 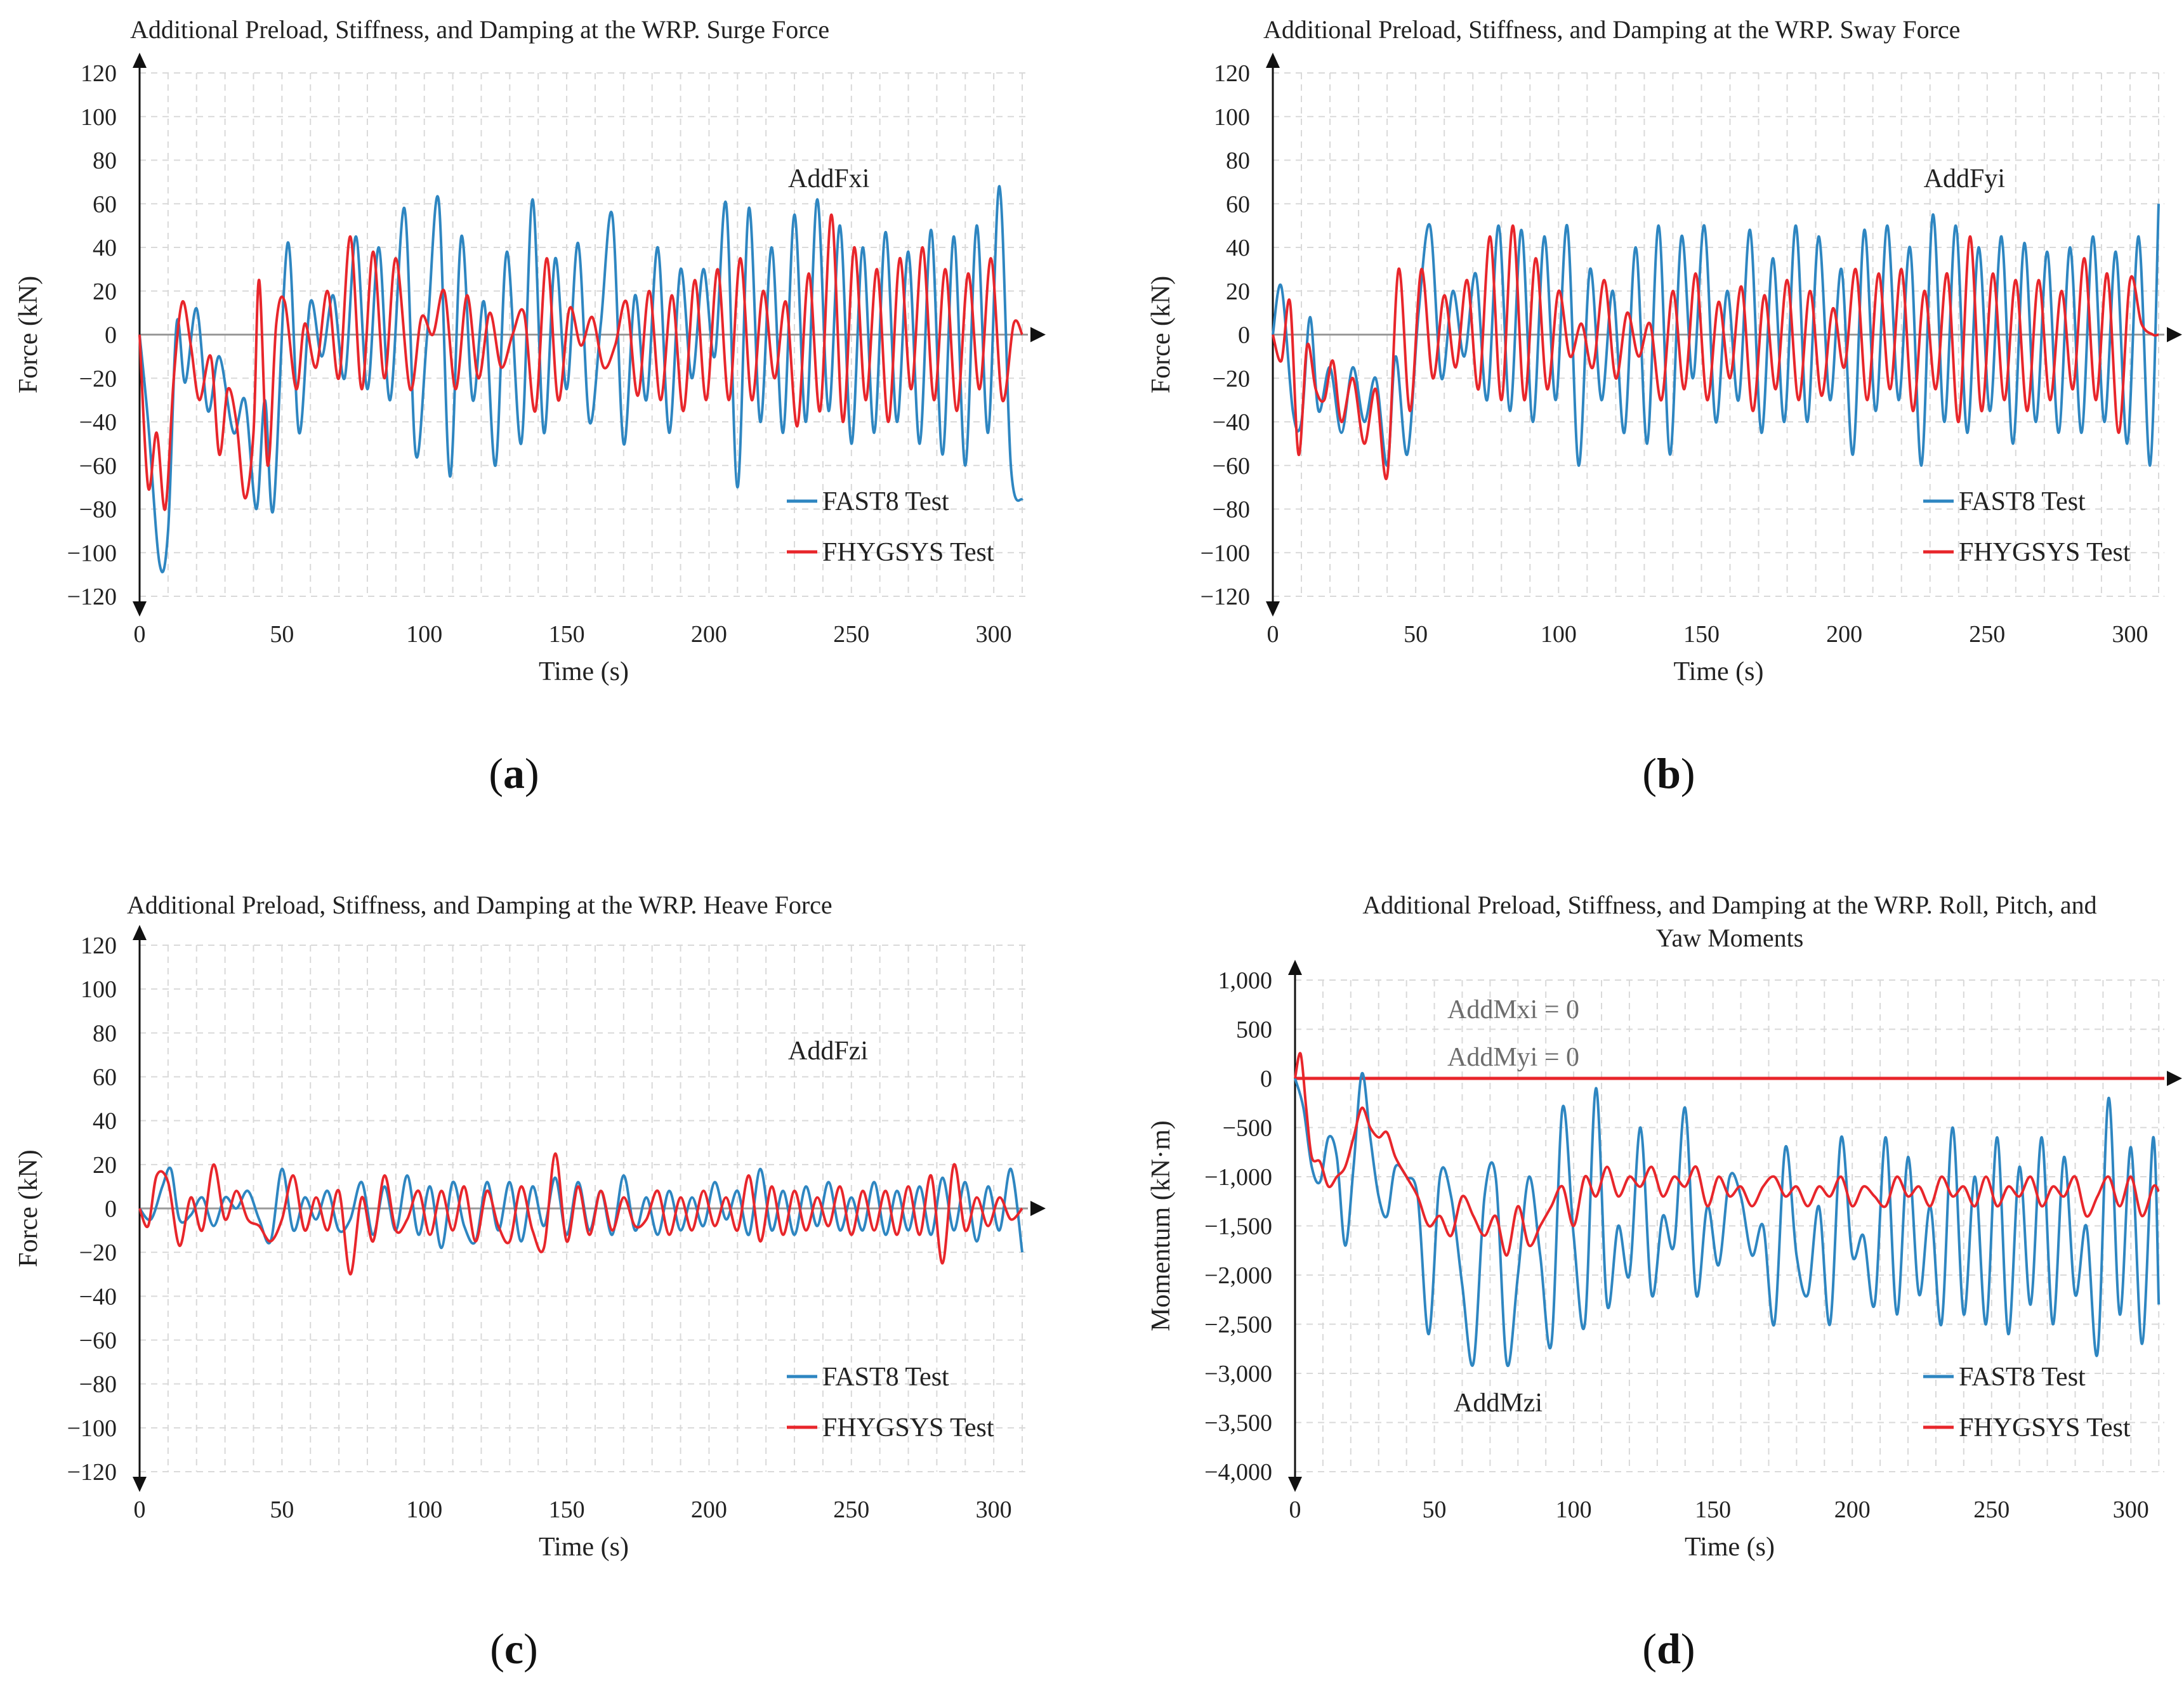 What do you see at coordinates (1964, 178) in the screenshot?
I see `annotation-label: AddFyi` at bounding box center [1964, 178].